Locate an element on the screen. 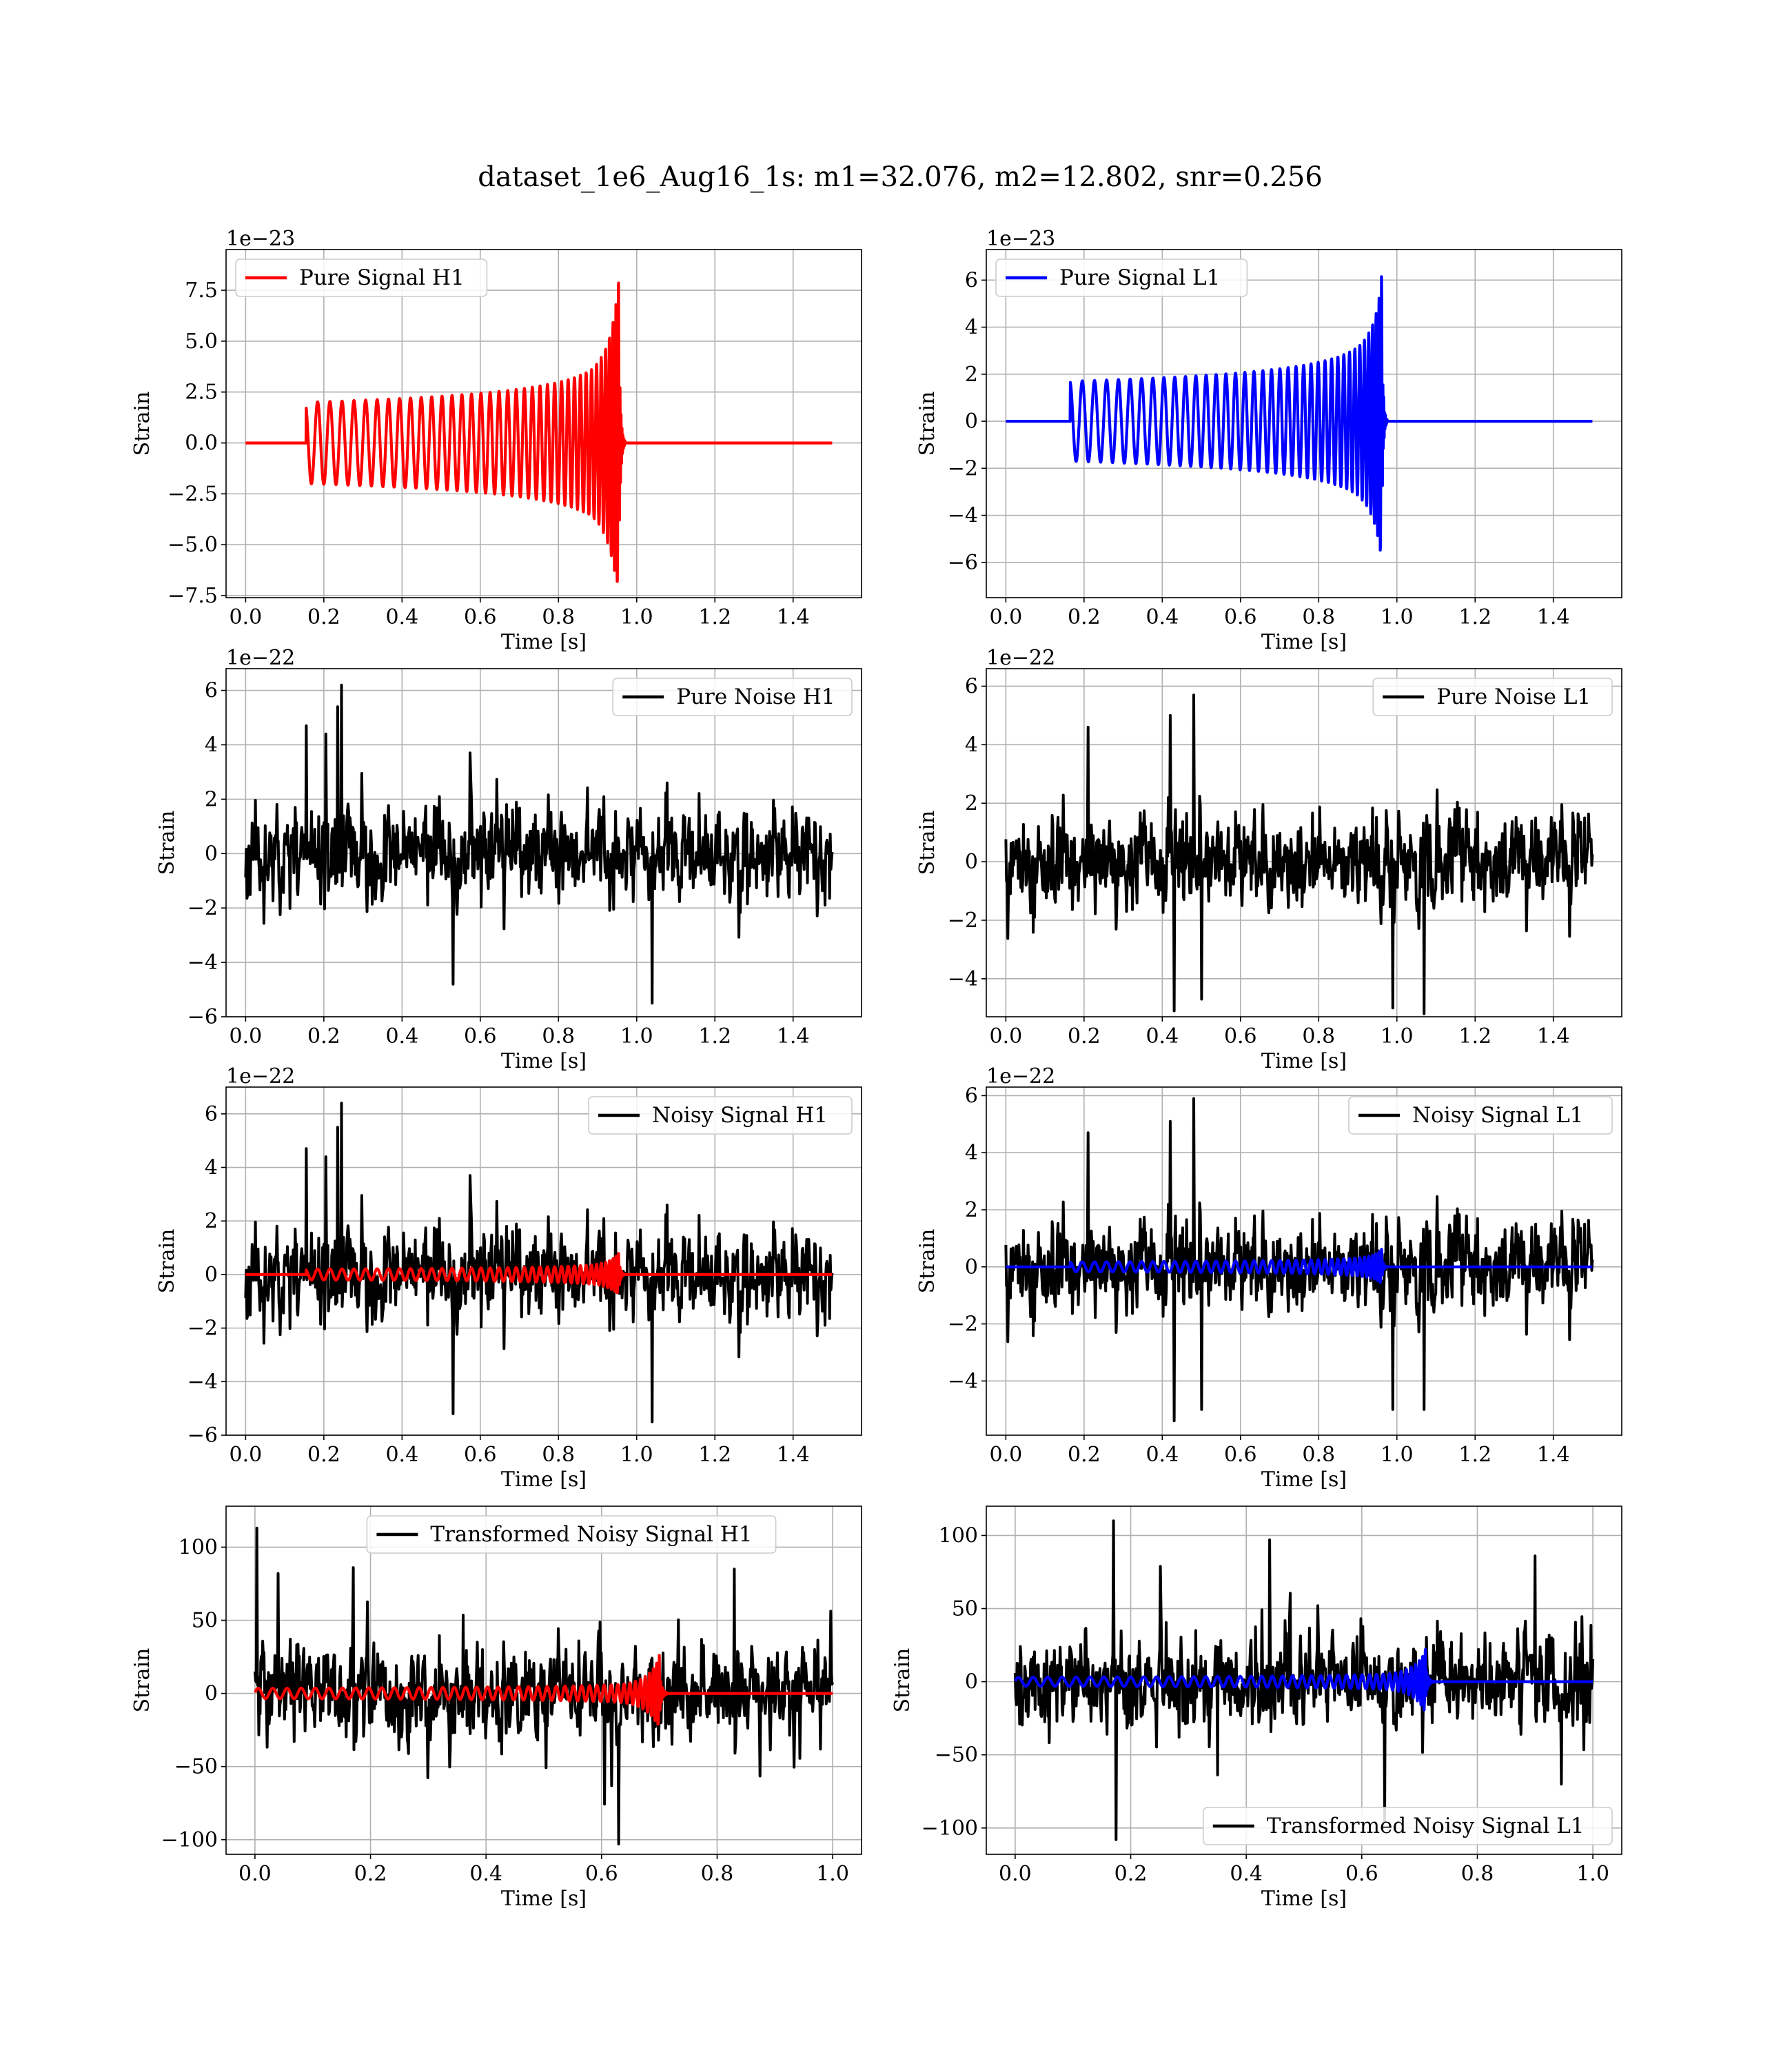 The width and height of the screenshot is (1792, 2068). legend: Noisy Signal L1 is located at coordinates (1480, 1115).